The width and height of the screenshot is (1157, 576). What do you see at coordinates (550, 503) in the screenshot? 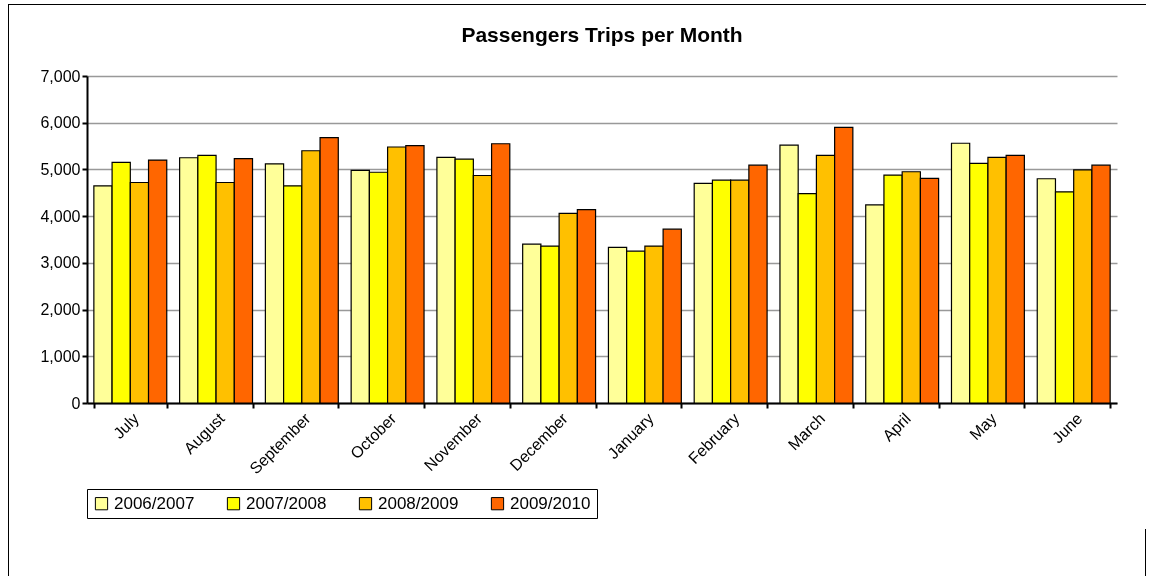
I see `legend-label: 2009/2010` at bounding box center [550, 503].